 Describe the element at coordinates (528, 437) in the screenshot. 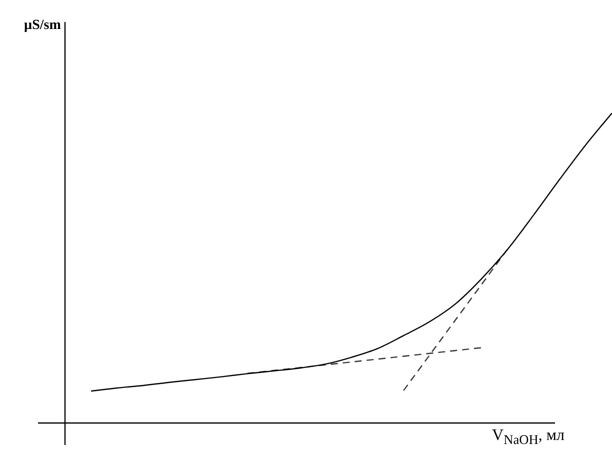

I see `x-axis-title: V$_{NaOH}$, мл` at that location.